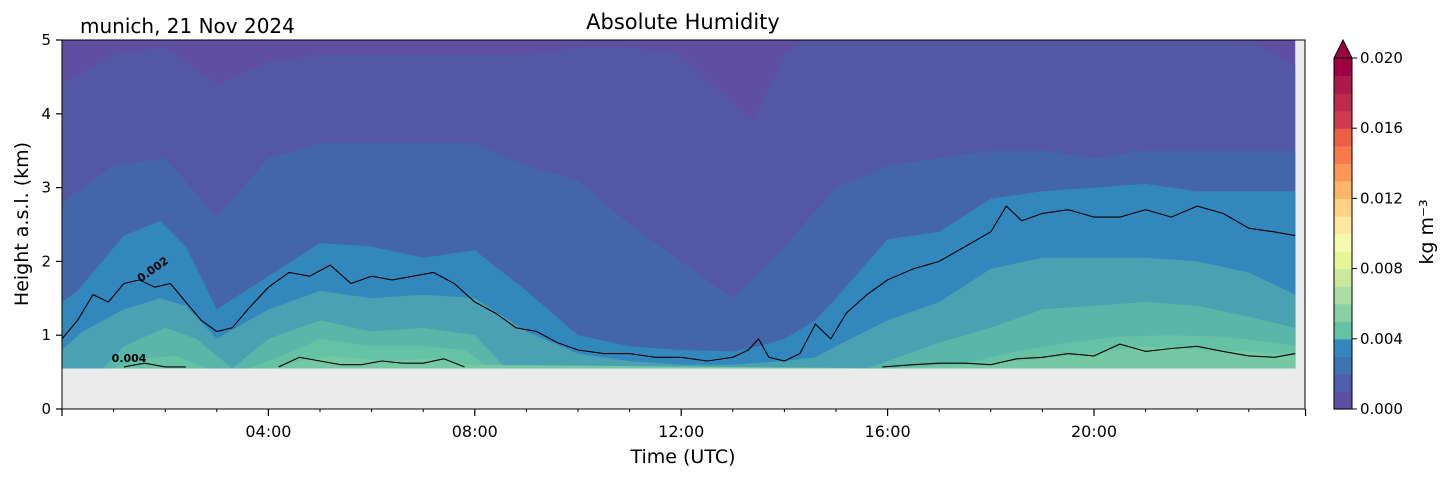  What do you see at coordinates (681, 431) in the screenshot?
I see `x-tick-label: 12:00` at bounding box center [681, 431].